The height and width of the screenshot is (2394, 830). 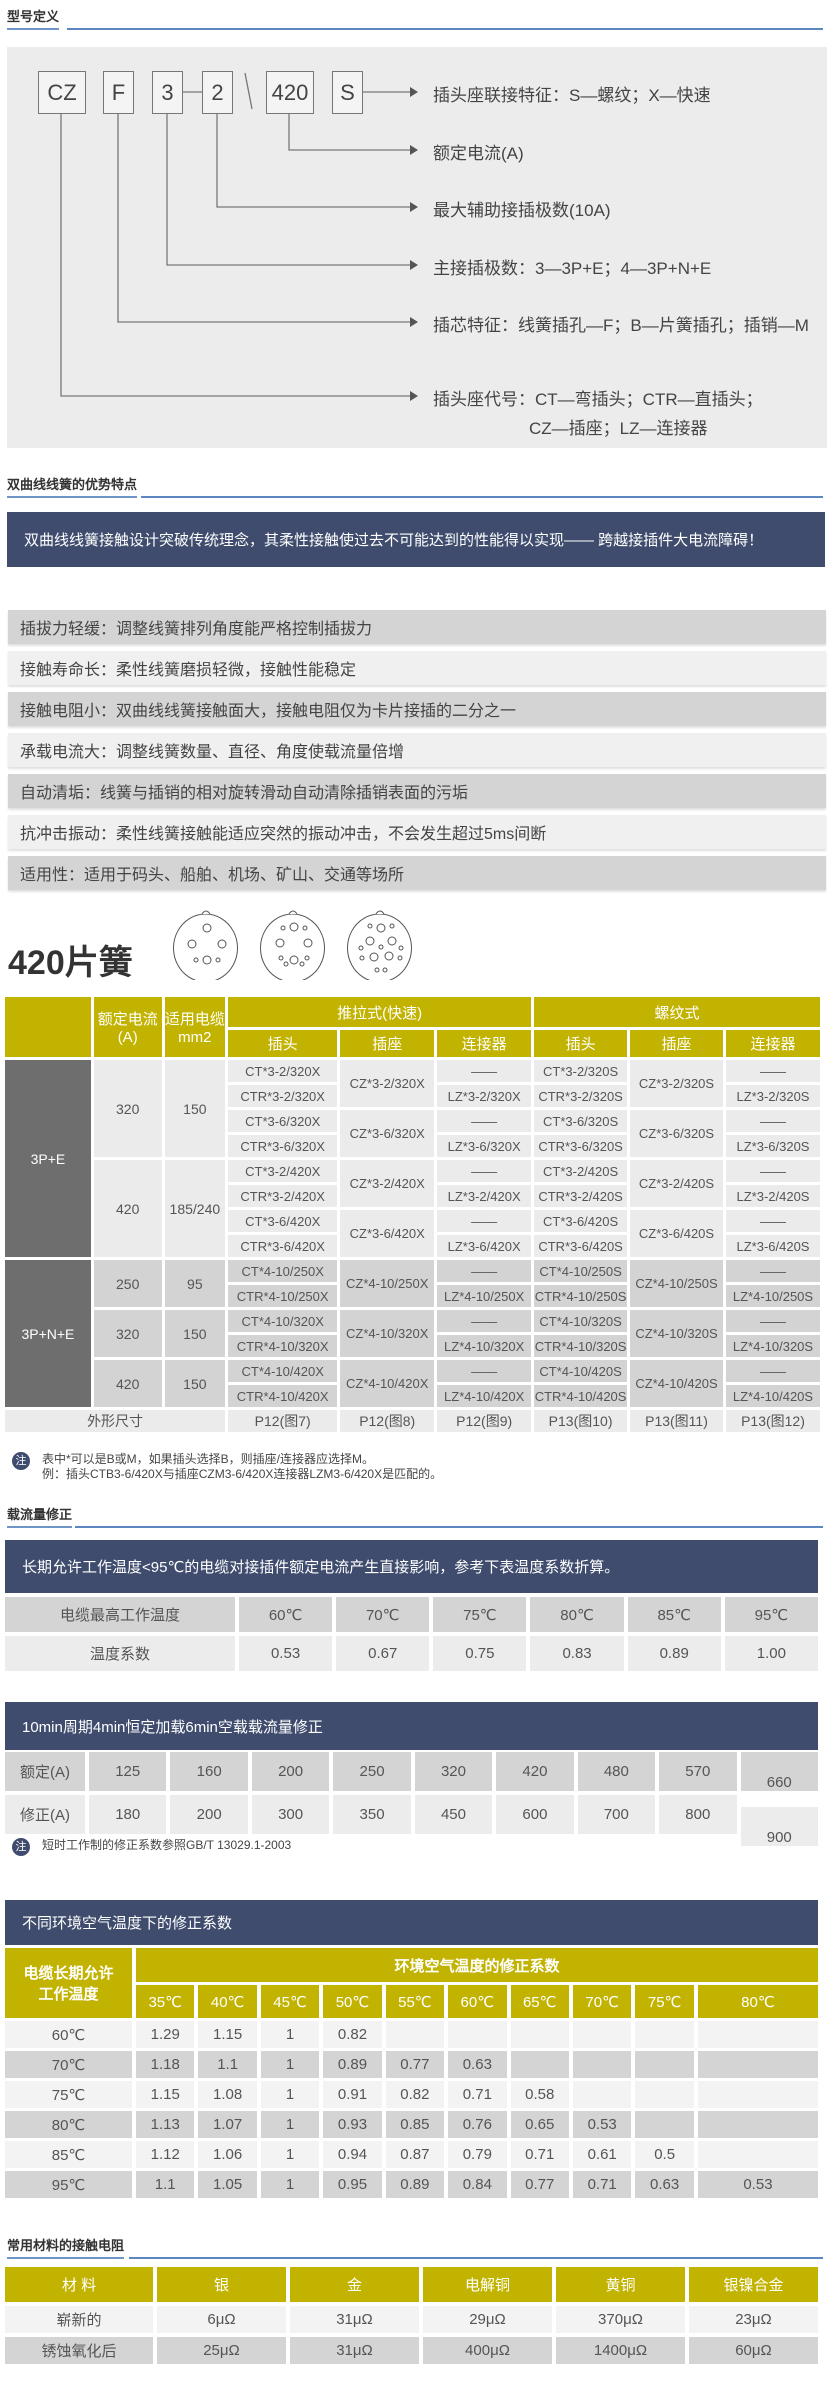 I want to click on screw-connector-cell: LZ*3-6/320S, so click(x=772, y=1146).